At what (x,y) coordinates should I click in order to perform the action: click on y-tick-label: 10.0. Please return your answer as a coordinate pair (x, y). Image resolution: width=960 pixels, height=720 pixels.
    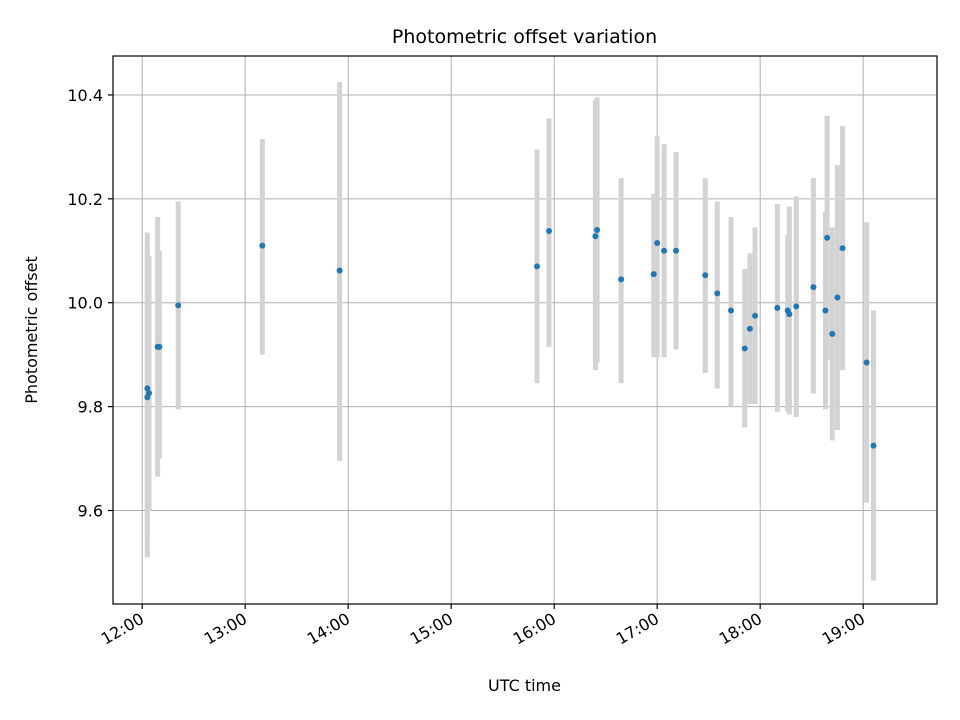
    Looking at the image, I should click on (85, 303).